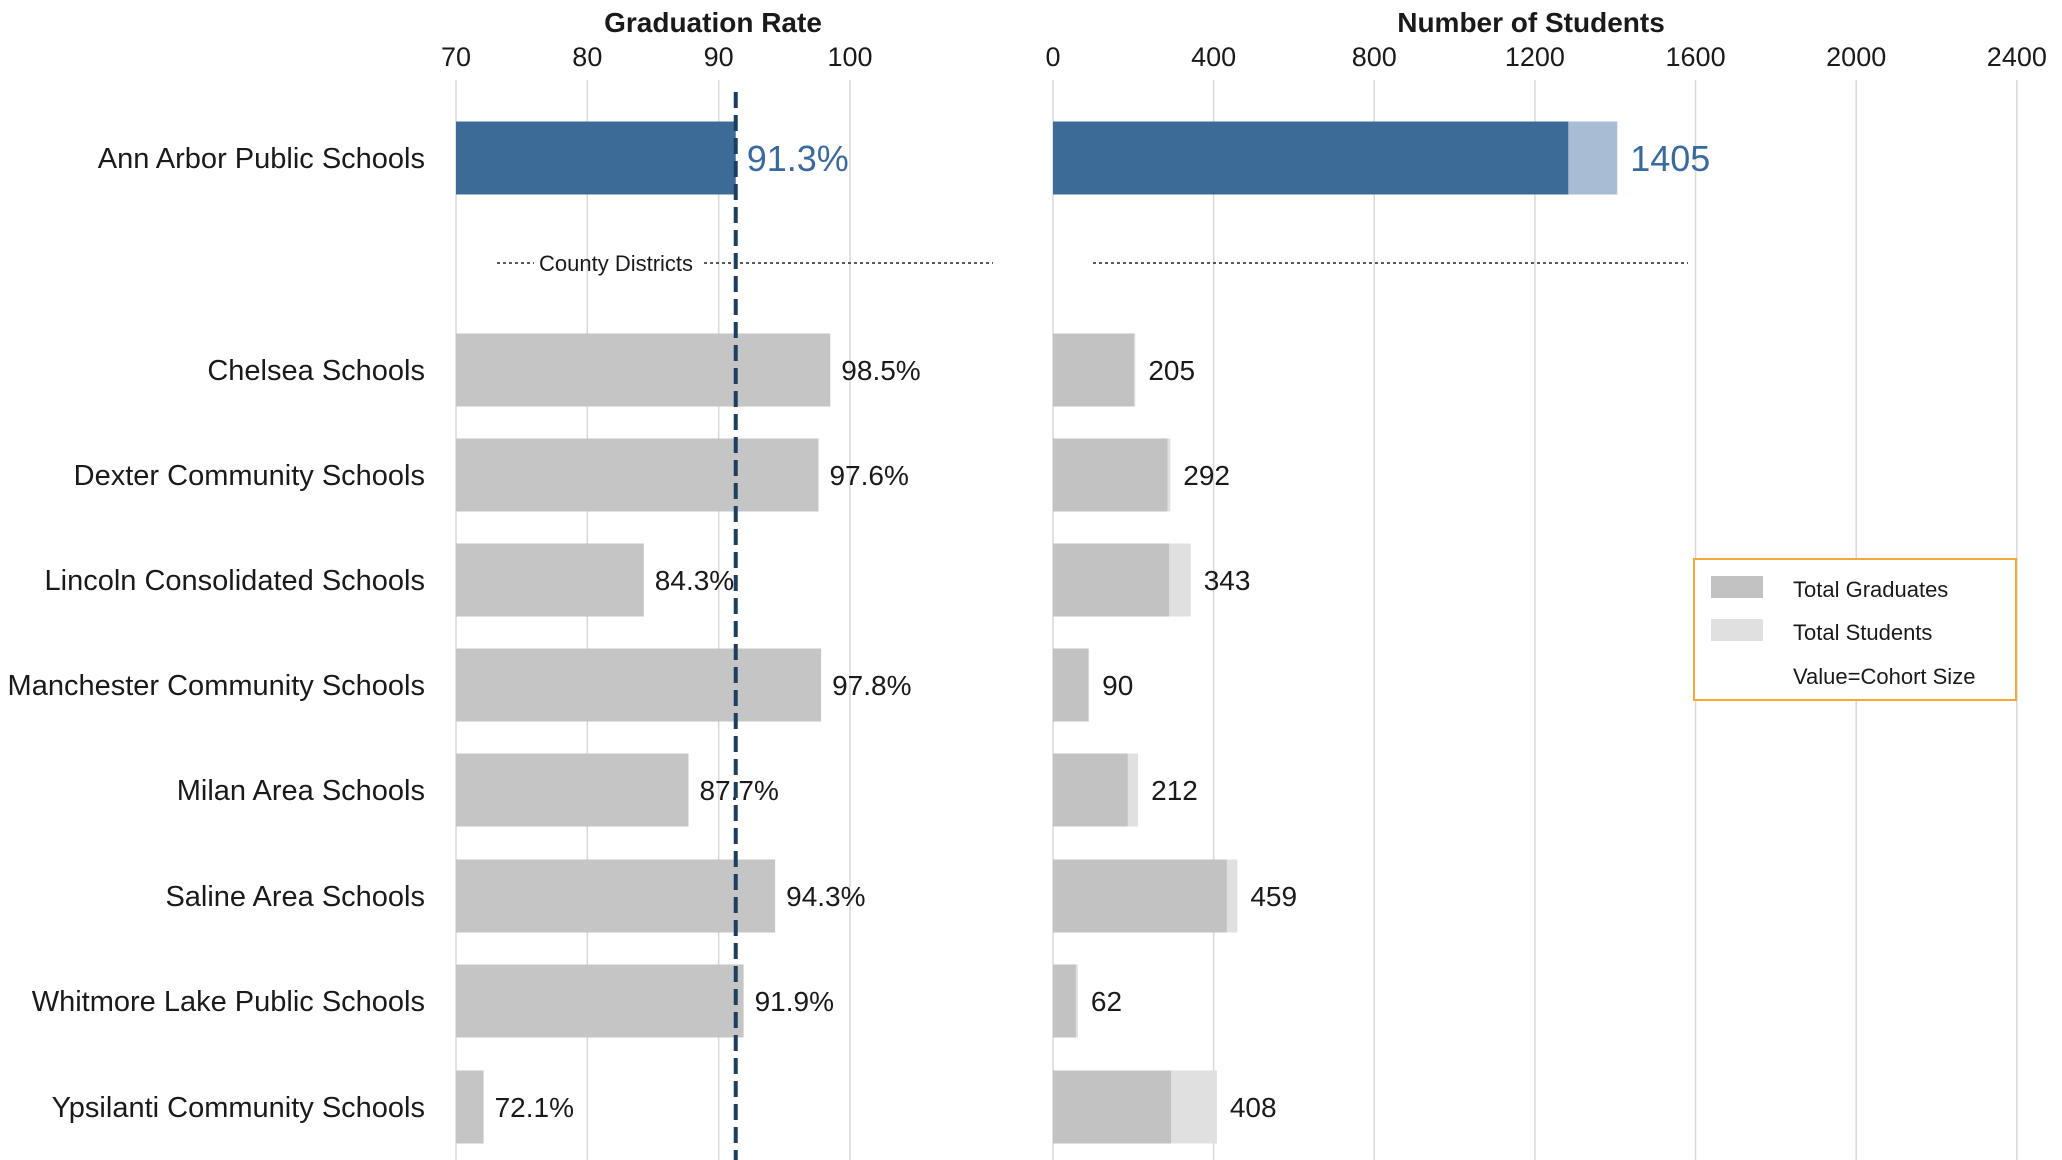  What do you see at coordinates (1884, 676) in the screenshot?
I see `legend-note: Value=Cohort Size` at bounding box center [1884, 676].